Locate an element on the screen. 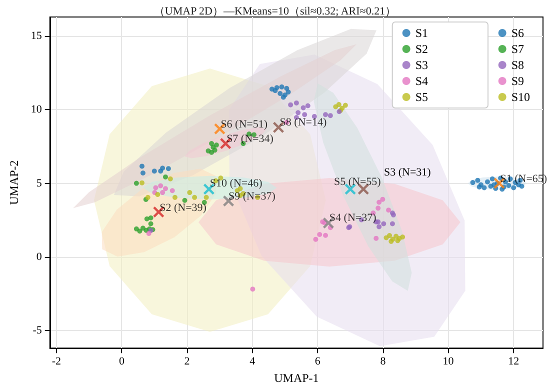 The image size is (550, 389). annotation: S7 (N=34) is located at coordinates (250, 138).